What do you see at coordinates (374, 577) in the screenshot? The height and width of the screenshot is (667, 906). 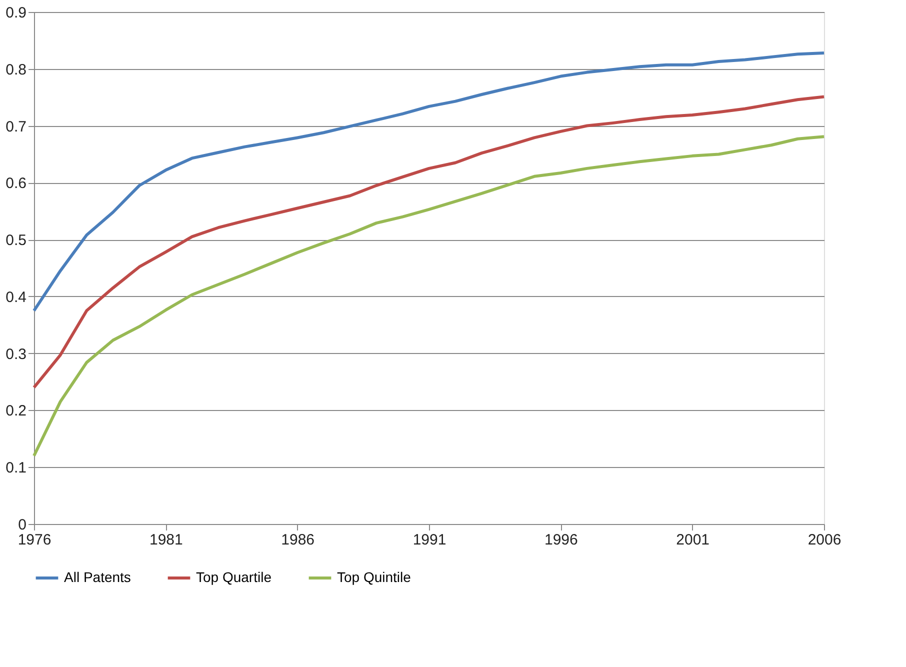 I see `legend-label: Top Quintile` at bounding box center [374, 577].